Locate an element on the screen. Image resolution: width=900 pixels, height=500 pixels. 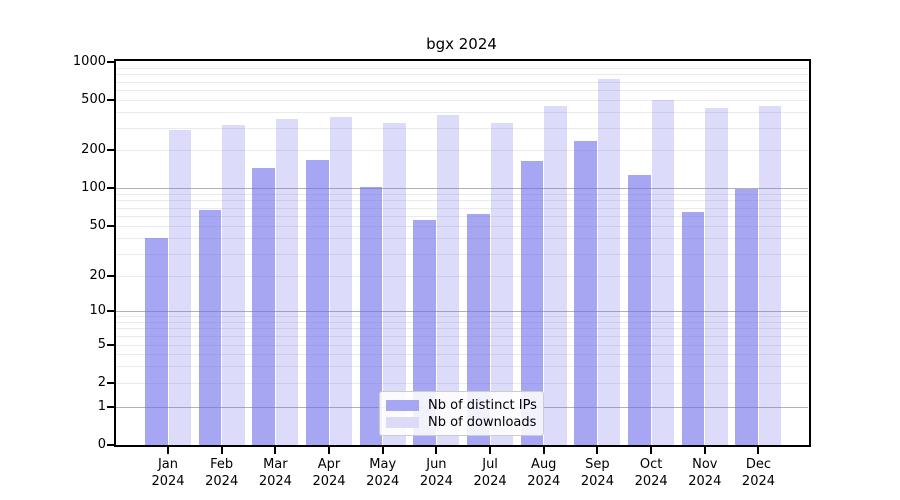
bar-downloads-dec is located at coordinates (770, 275).